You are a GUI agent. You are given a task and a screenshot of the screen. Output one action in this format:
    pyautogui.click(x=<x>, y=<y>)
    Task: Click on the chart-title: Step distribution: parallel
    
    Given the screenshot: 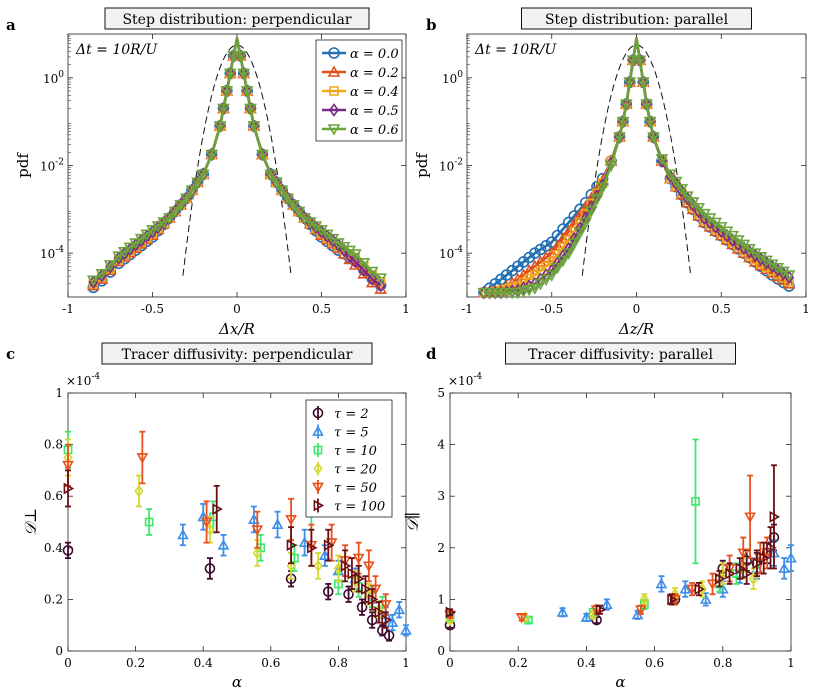 What is the action you would take?
    pyautogui.click(x=637, y=20)
    